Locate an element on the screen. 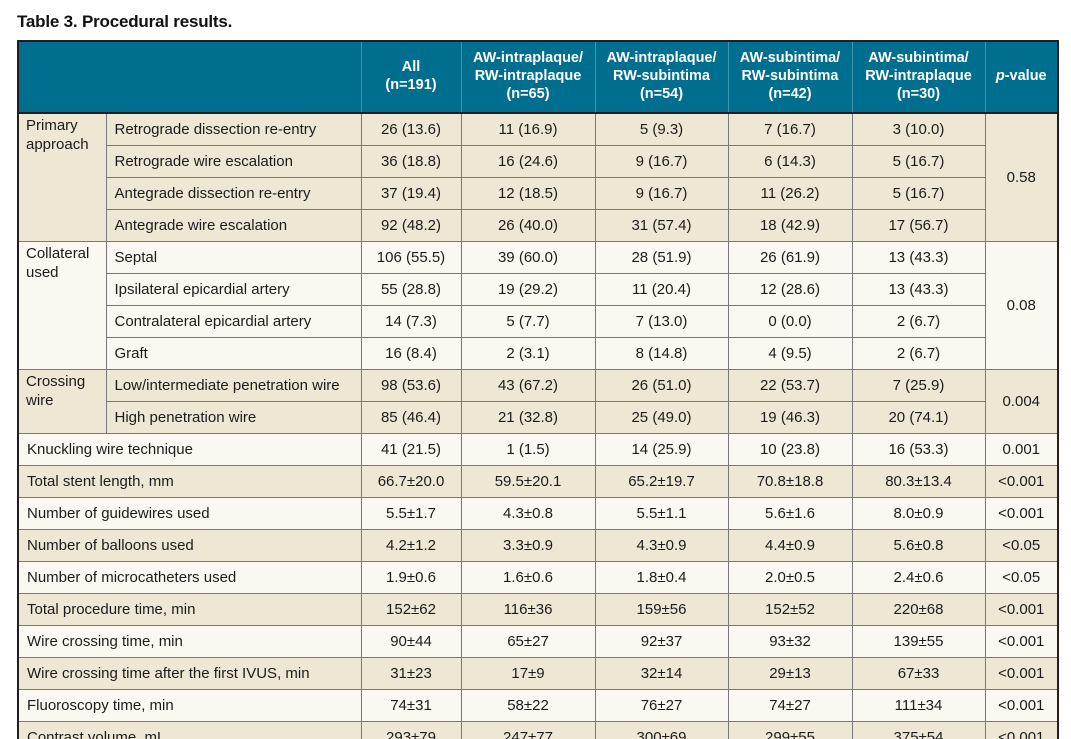  value-cell: 92±37 is located at coordinates (661, 641).